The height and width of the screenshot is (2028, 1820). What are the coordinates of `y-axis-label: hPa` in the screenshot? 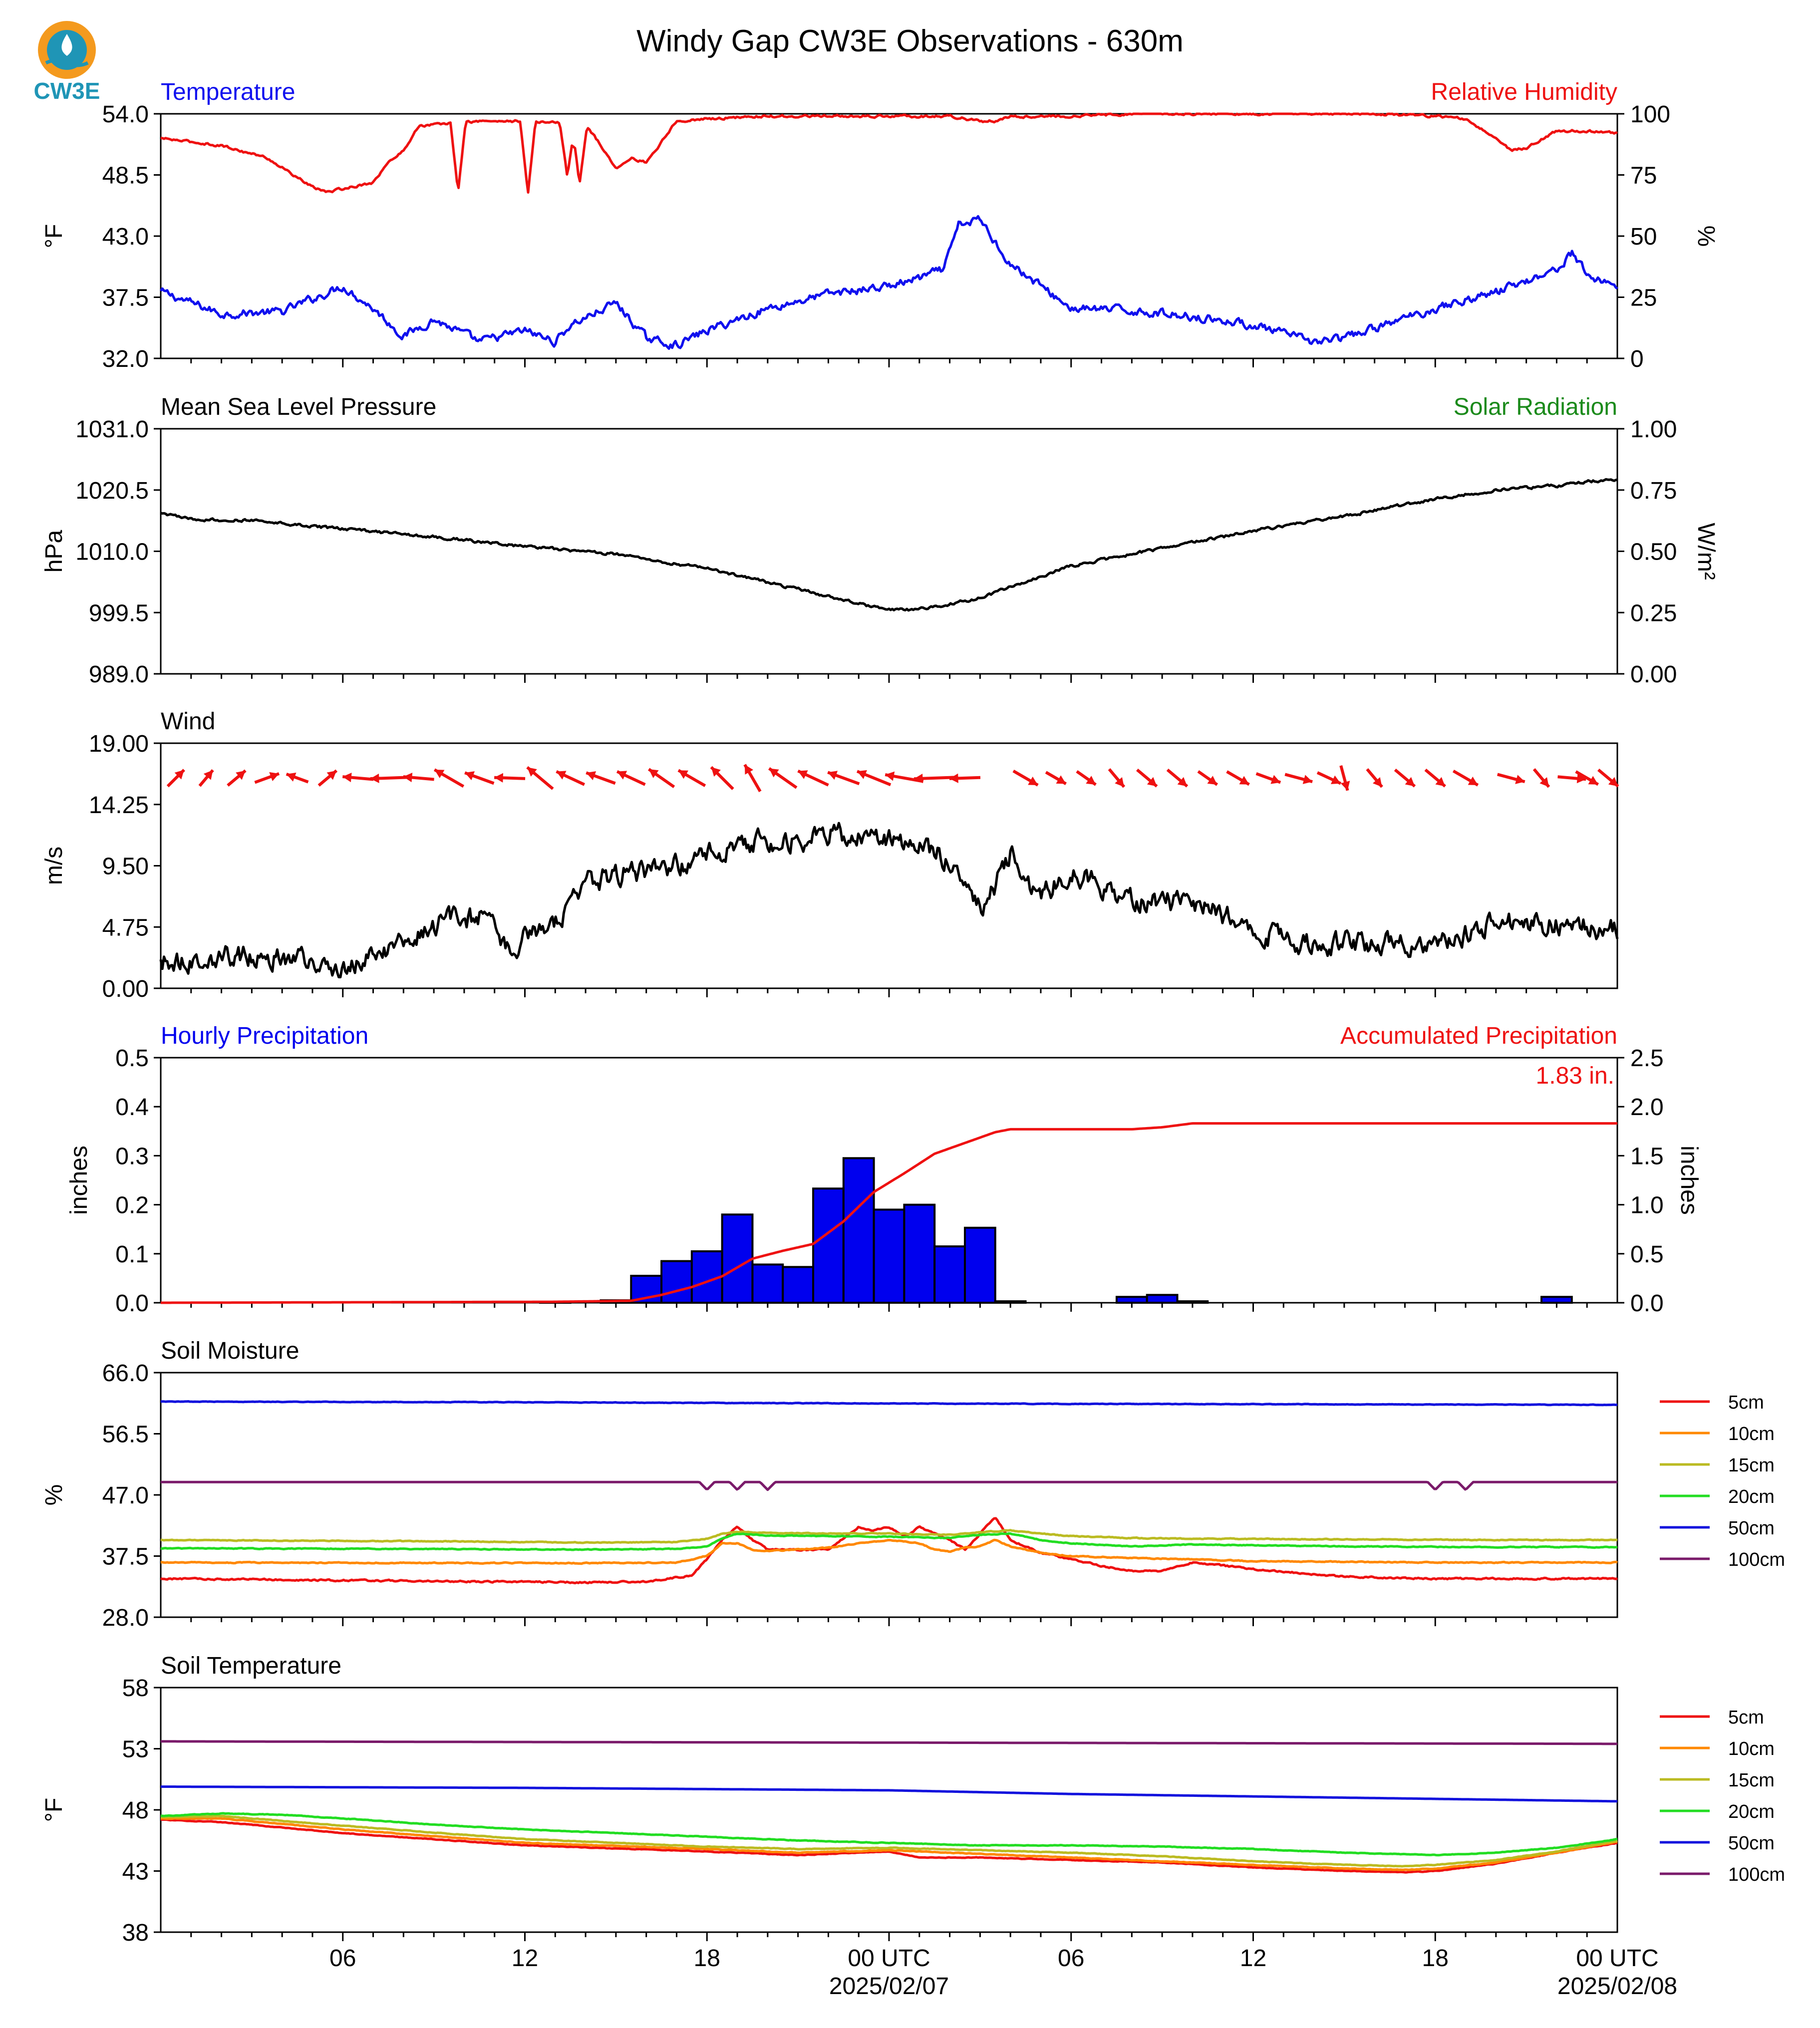 It's located at (54, 551).